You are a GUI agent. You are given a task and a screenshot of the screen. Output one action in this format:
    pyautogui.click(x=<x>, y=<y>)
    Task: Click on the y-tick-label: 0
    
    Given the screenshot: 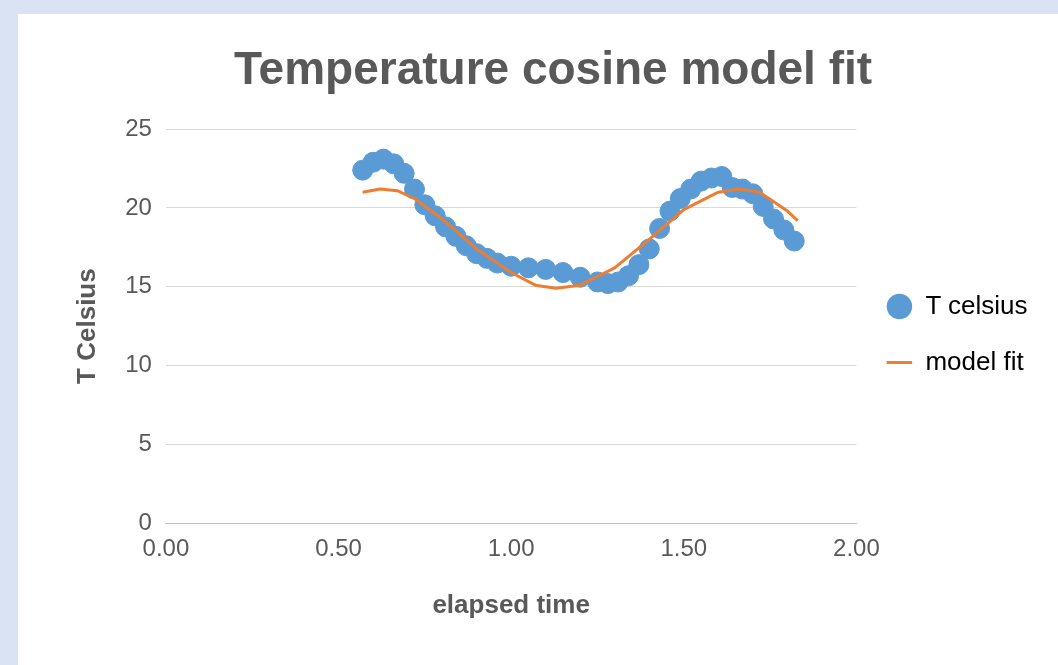 What is the action you would take?
    pyautogui.click(x=145, y=521)
    